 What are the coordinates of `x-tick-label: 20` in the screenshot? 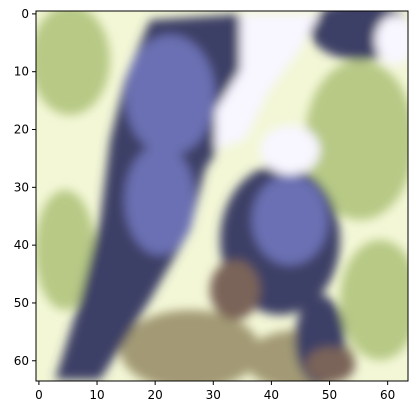 It's located at (155, 395).